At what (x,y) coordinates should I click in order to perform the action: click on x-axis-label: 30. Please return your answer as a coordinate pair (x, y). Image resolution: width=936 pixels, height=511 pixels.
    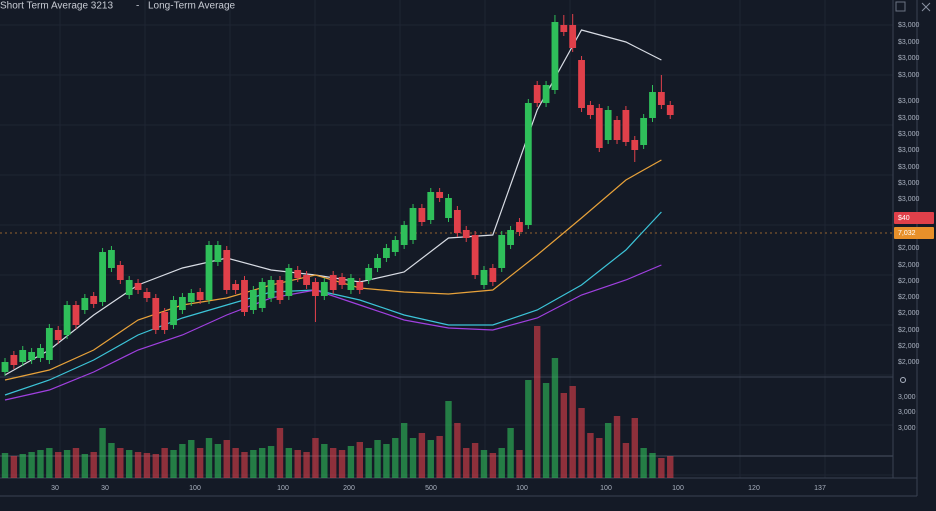
    Looking at the image, I should click on (55, 488).